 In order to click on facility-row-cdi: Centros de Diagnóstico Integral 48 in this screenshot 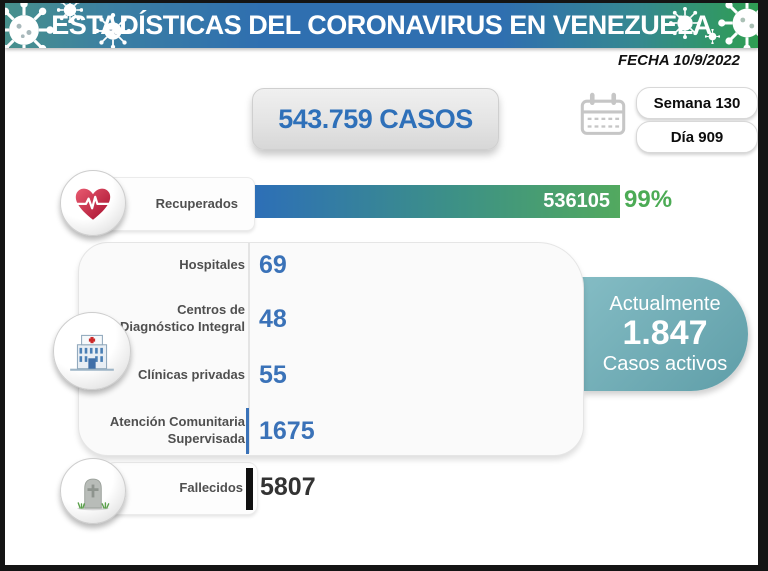, I will do `click(196, 319)`.